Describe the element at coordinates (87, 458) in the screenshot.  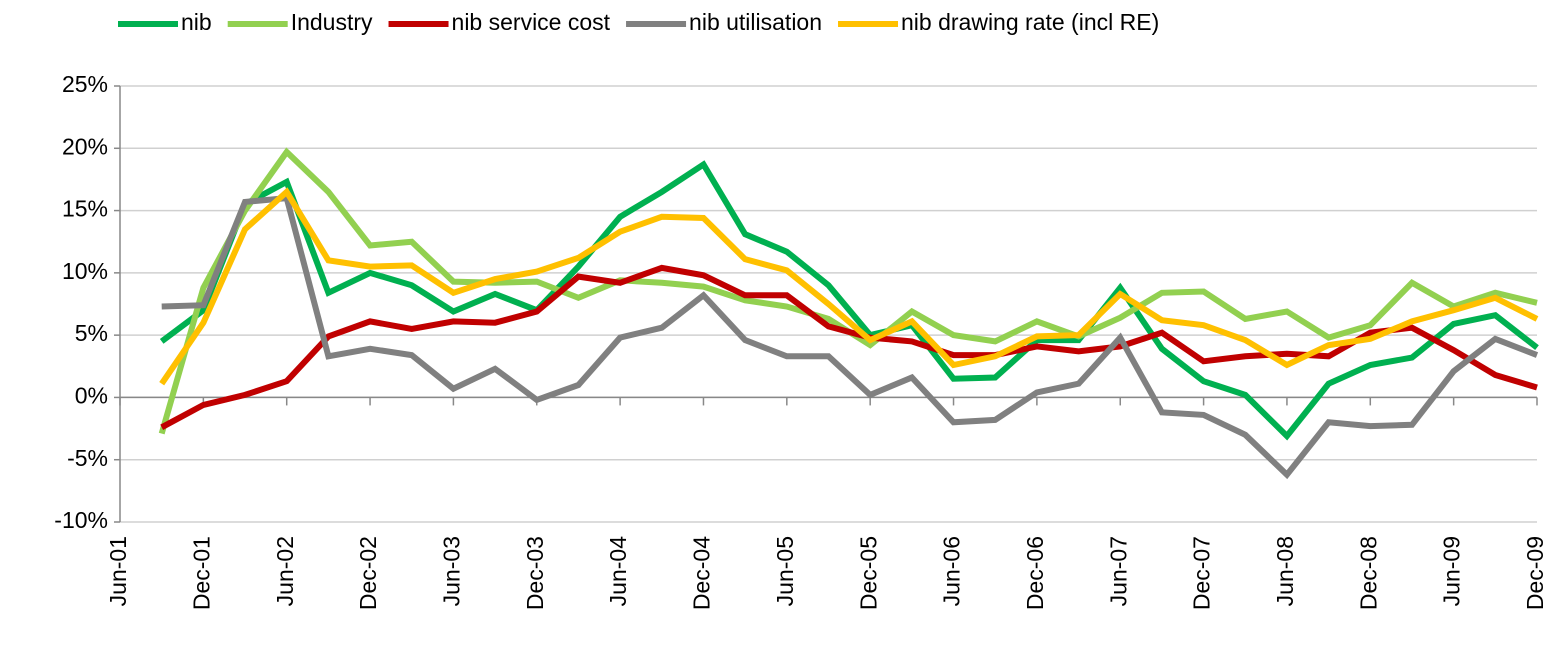
I see `y-tick-label: -5%` at that location.